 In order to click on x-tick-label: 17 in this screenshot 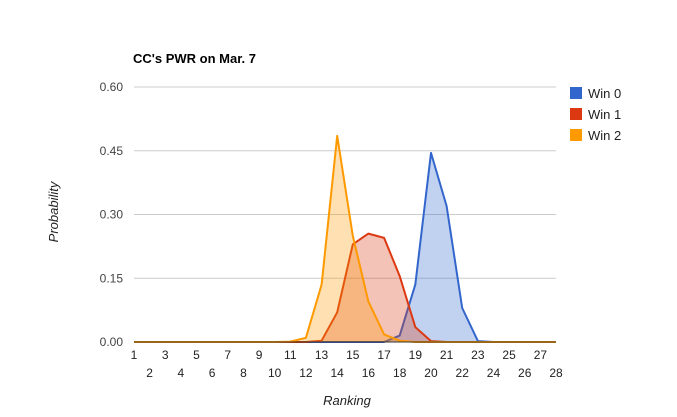, I will do `click(384, 355)`.